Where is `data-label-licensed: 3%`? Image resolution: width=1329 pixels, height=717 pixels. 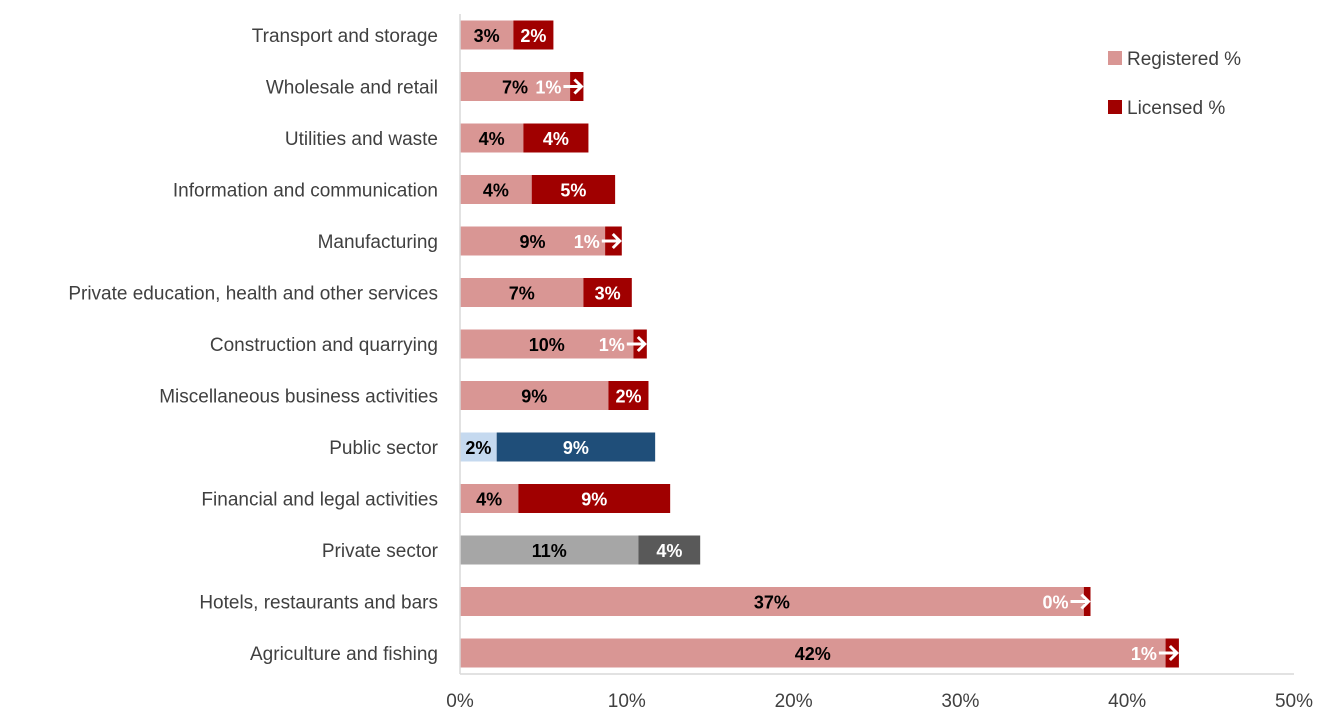 data-label-licensed: 3% is located at coordinates (608, 294).